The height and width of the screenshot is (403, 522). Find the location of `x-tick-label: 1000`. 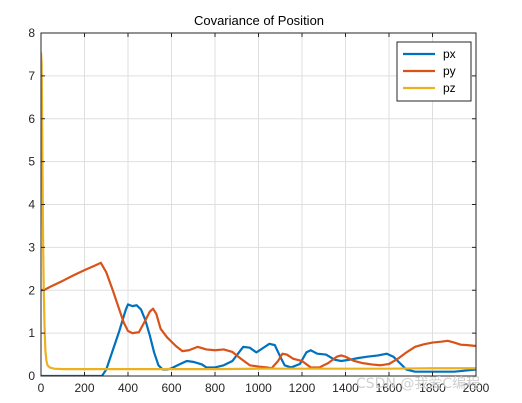

x-tick-label: 1000 is located at coordinates (258, 388).